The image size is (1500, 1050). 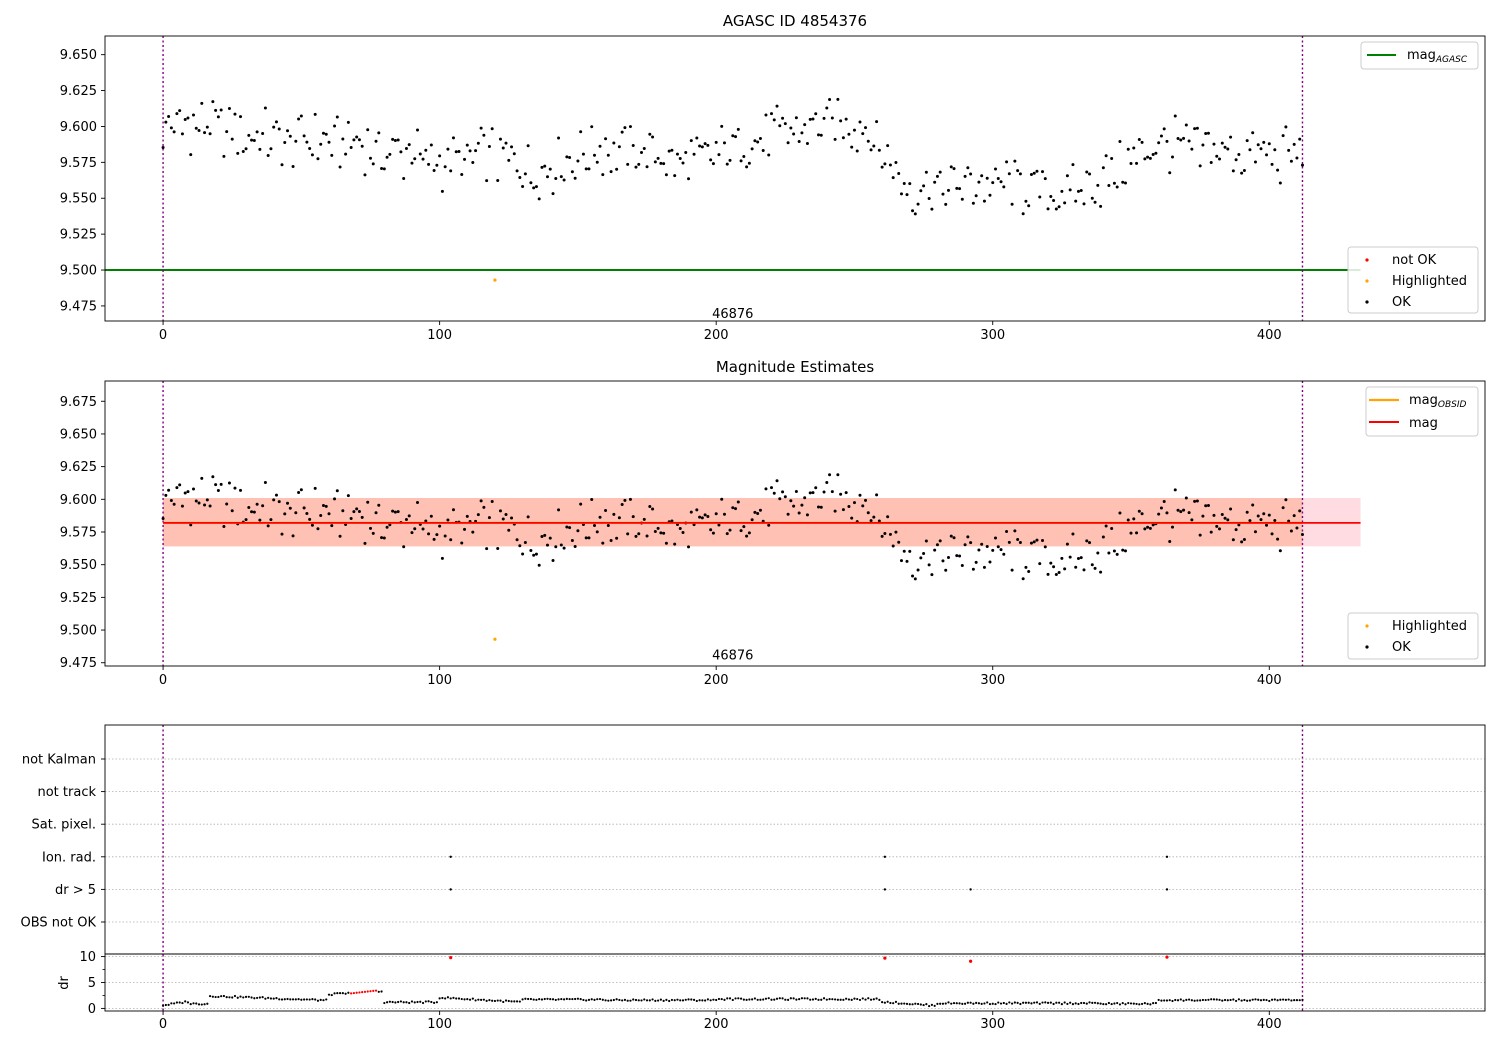 What do you see at coordinates (78, 163) in the screenshot?
I see `y-tick-label: 9.575` at bounding box center [78, 163].